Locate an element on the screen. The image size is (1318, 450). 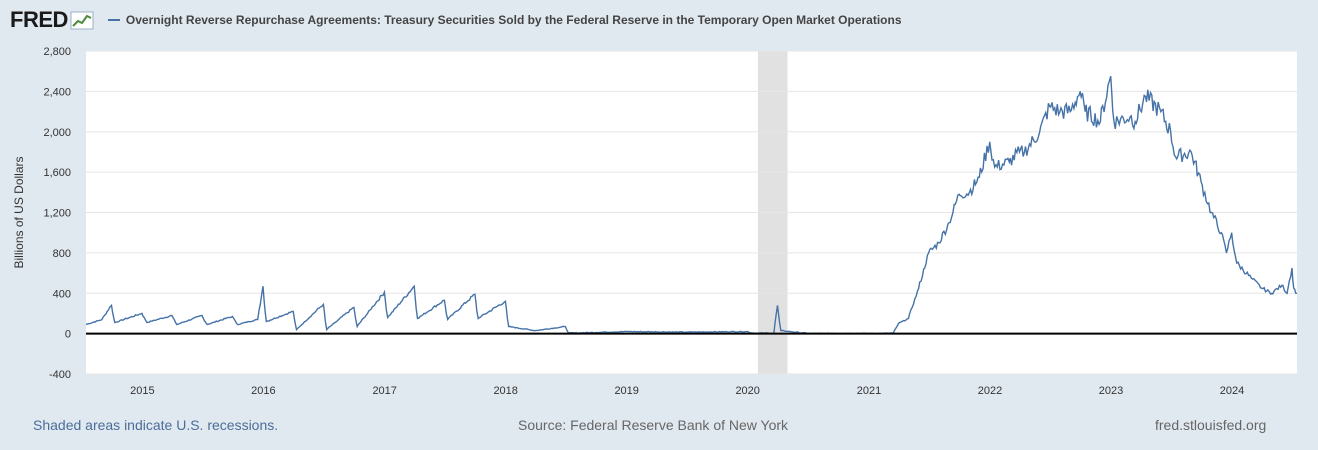
y-tick-label: 1,200 is located at coordinates (57, 214).